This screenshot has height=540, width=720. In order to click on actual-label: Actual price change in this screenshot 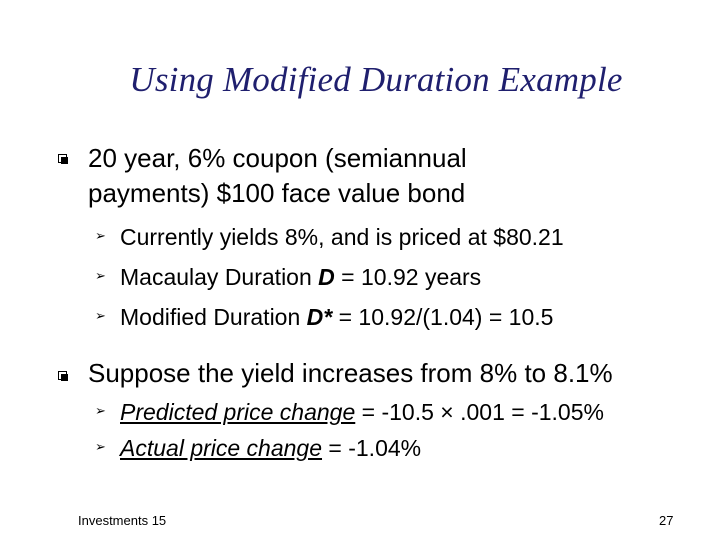, I will do `click(221, 448)`.